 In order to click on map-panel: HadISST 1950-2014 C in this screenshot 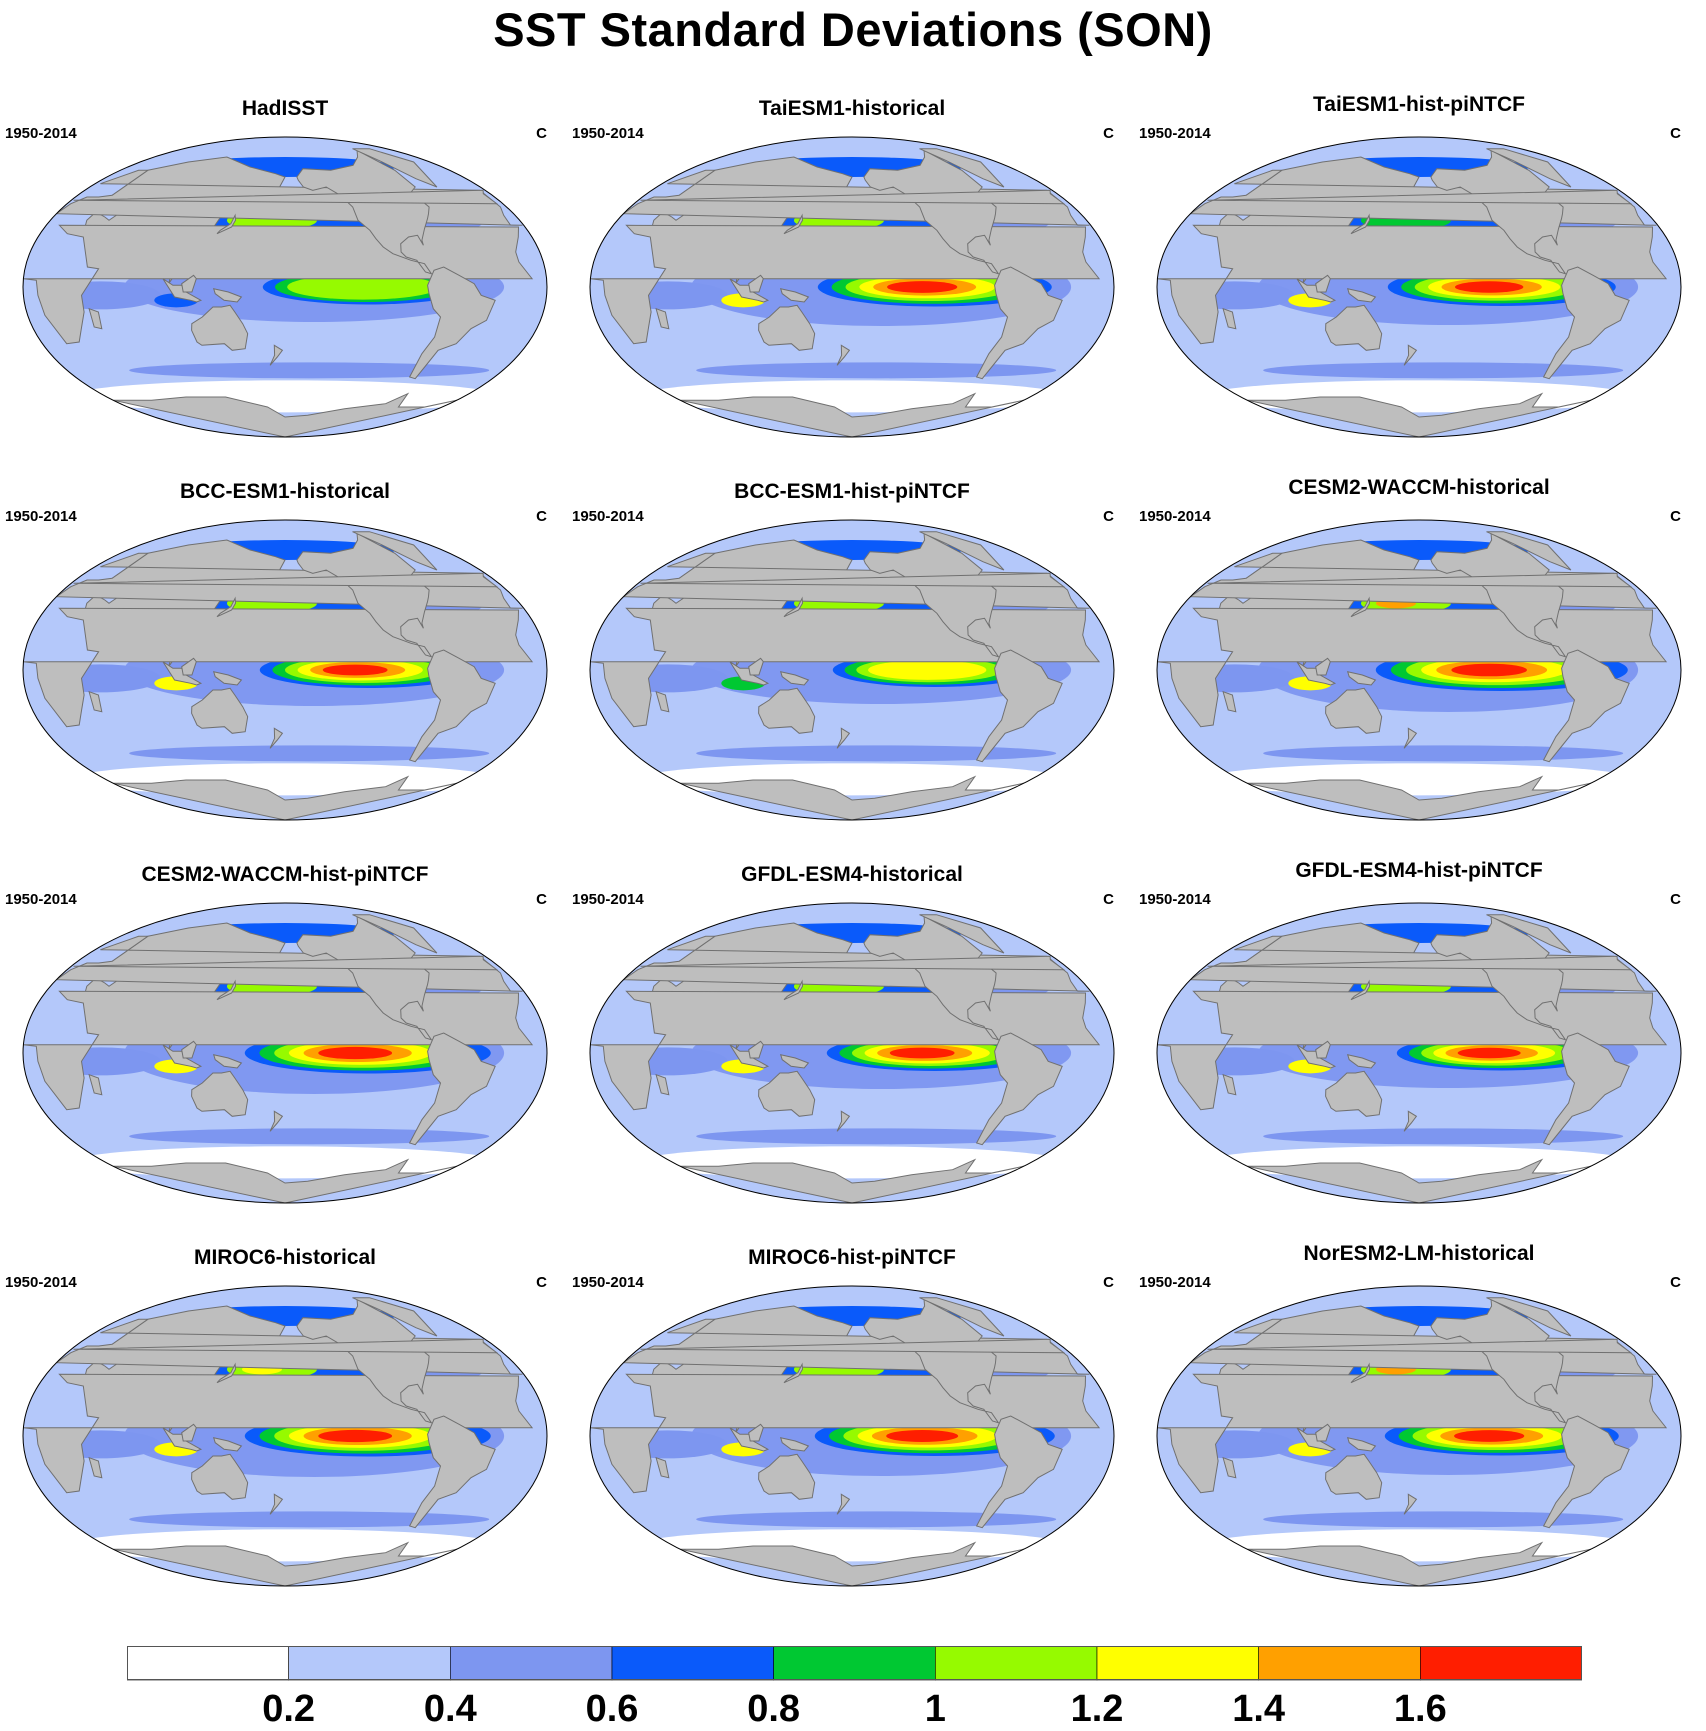, I will do `click(285, 287)`.